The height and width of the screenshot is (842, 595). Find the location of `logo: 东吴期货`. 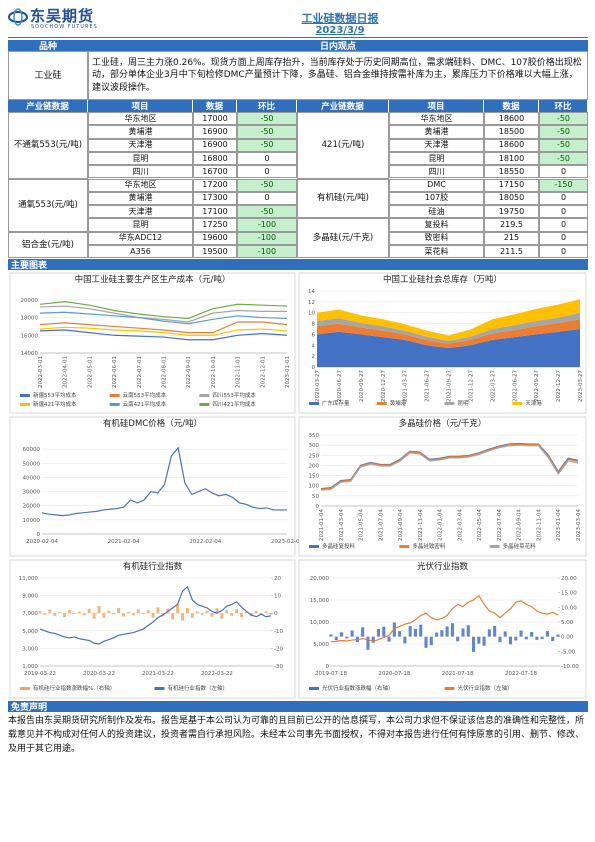

logo: 东吴期货 is located at coordinates (62, 16).